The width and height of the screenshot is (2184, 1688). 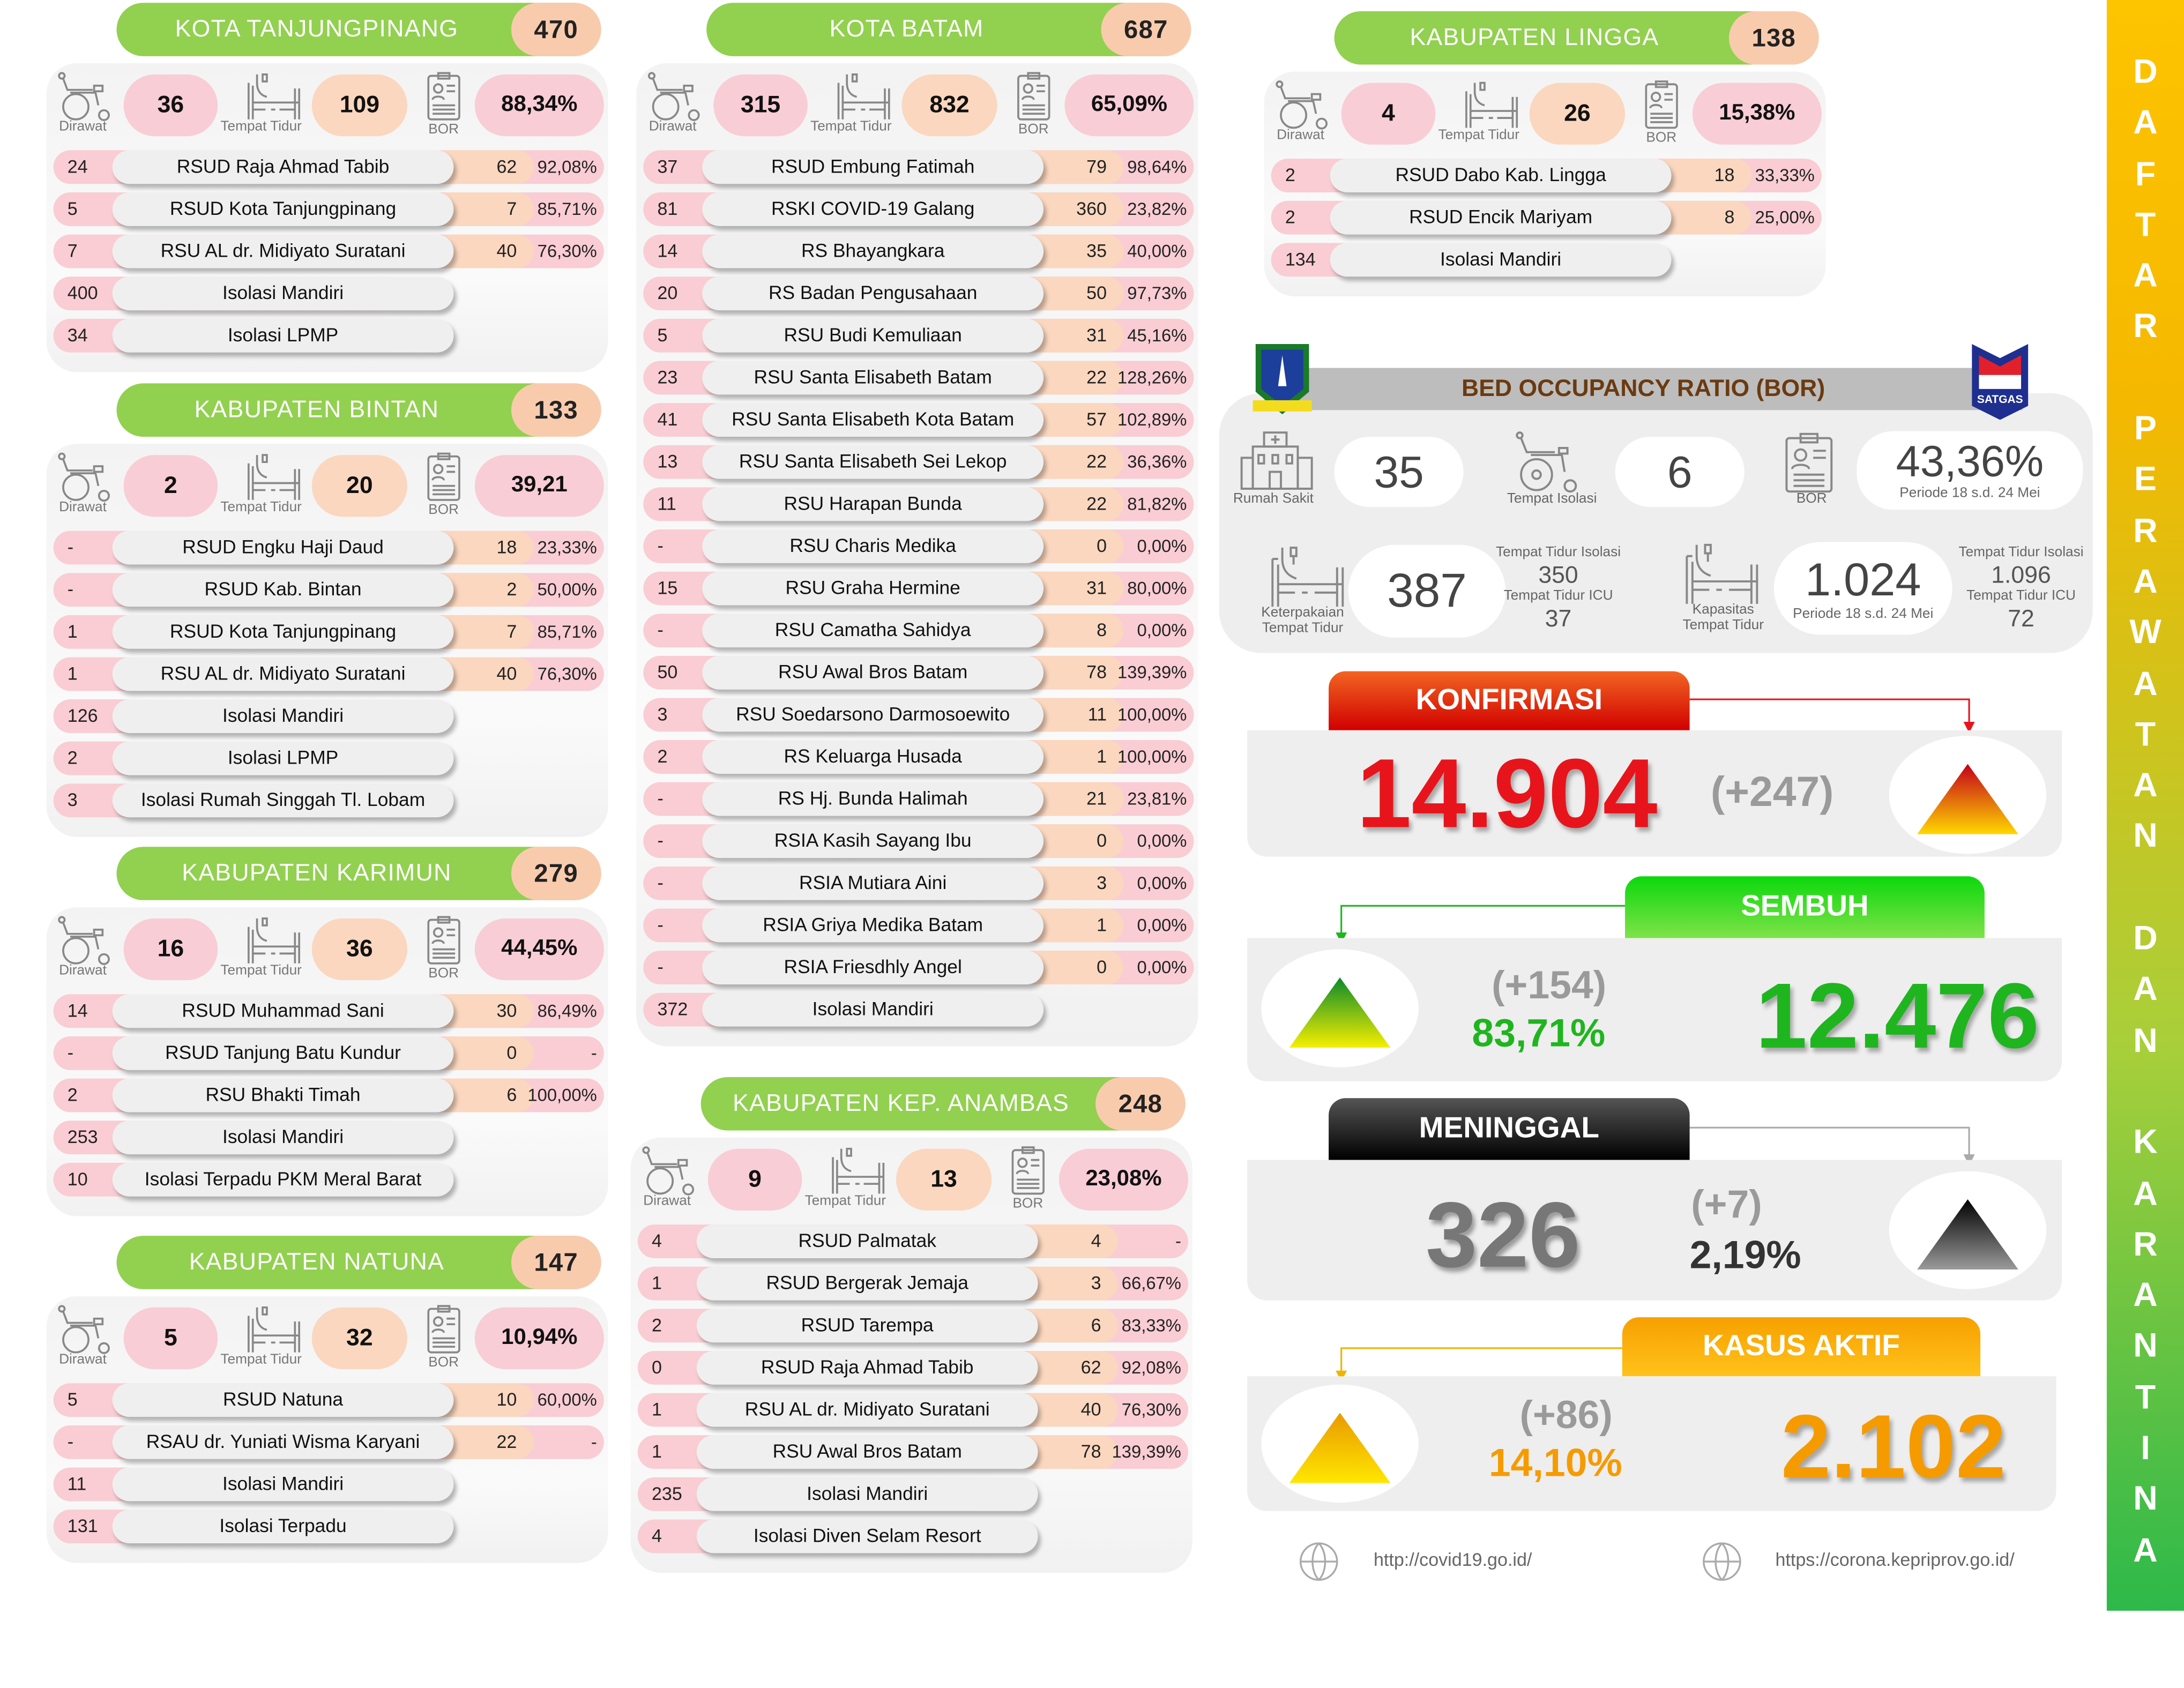 I want to click on facility-beds: 1, so click(x=1102, y=756).